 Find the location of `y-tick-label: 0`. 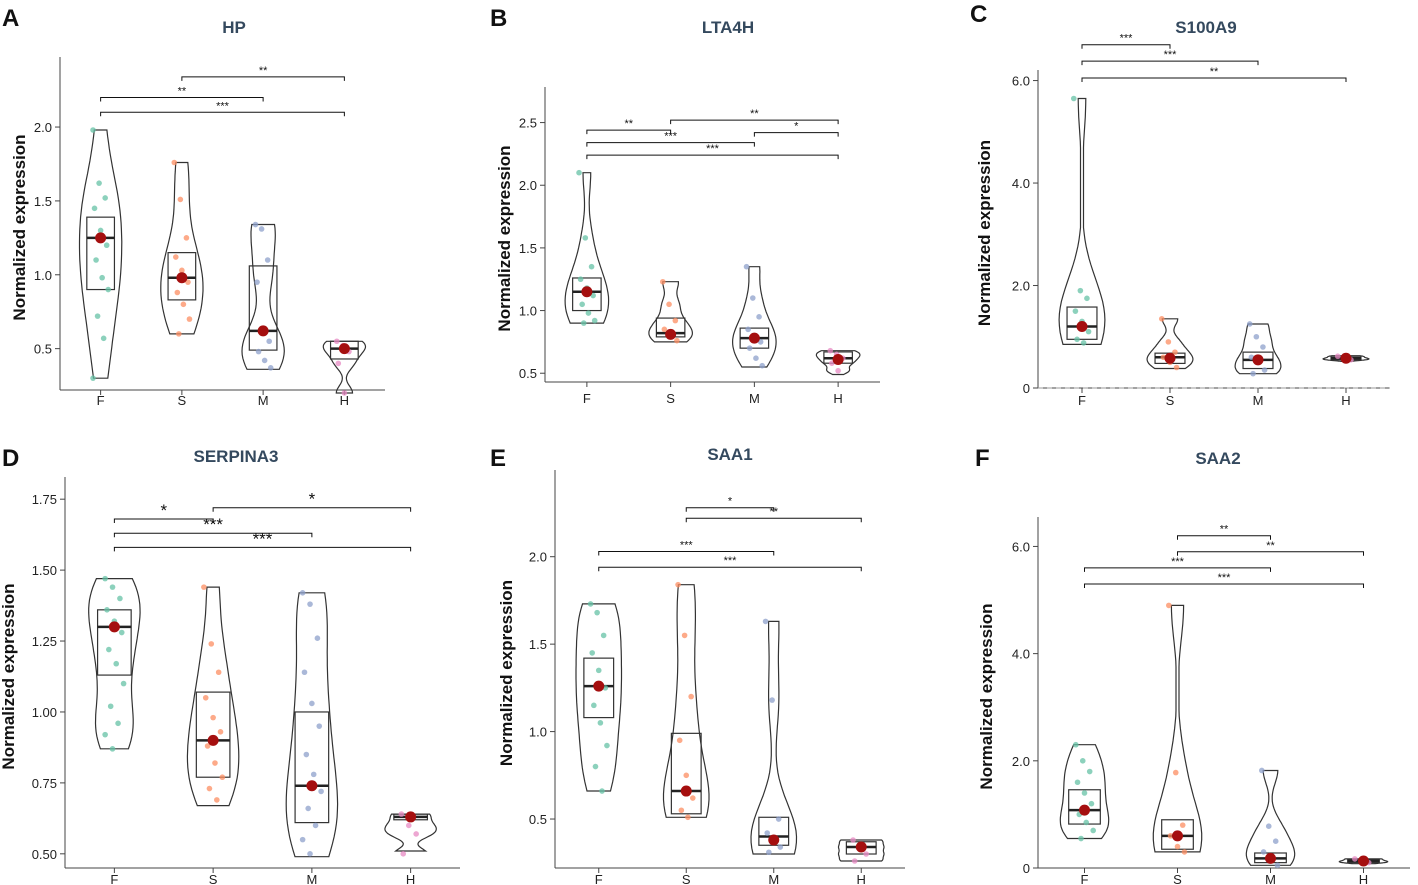

y-tick-label: 0 is located at coordinates (1026, 868).